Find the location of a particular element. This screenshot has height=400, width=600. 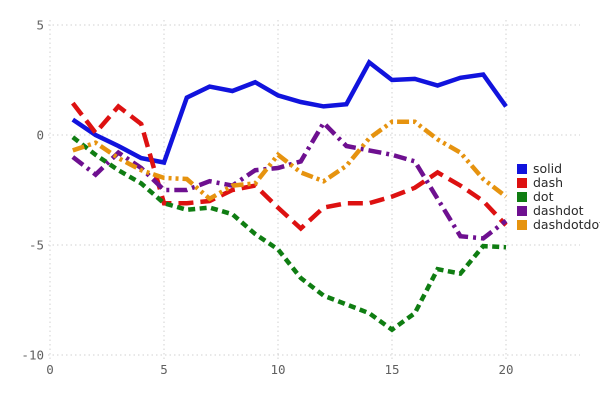

legend-swatch-dot is located at coordinates (522, 196).